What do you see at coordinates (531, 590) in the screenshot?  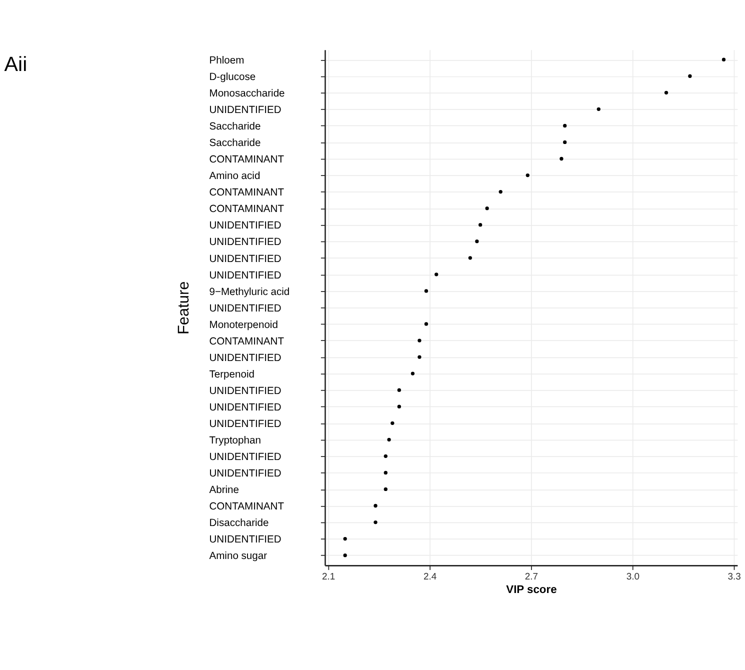 I see `x-axis-title: VIP score` at bounding box center [531, 590].